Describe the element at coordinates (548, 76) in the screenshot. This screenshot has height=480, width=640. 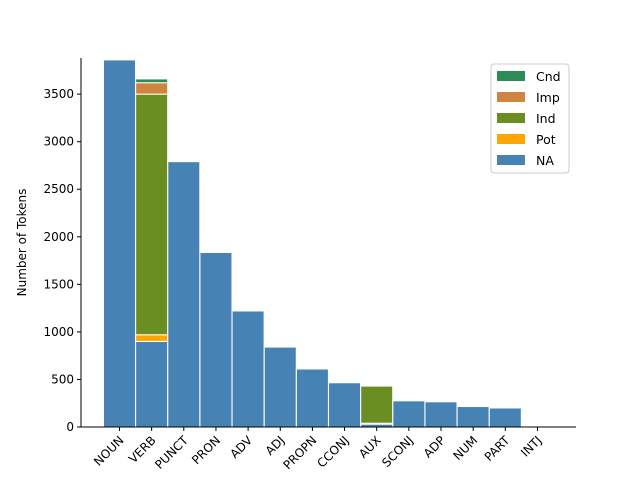
I see `legend-label-cnd: Cnd` at that location.